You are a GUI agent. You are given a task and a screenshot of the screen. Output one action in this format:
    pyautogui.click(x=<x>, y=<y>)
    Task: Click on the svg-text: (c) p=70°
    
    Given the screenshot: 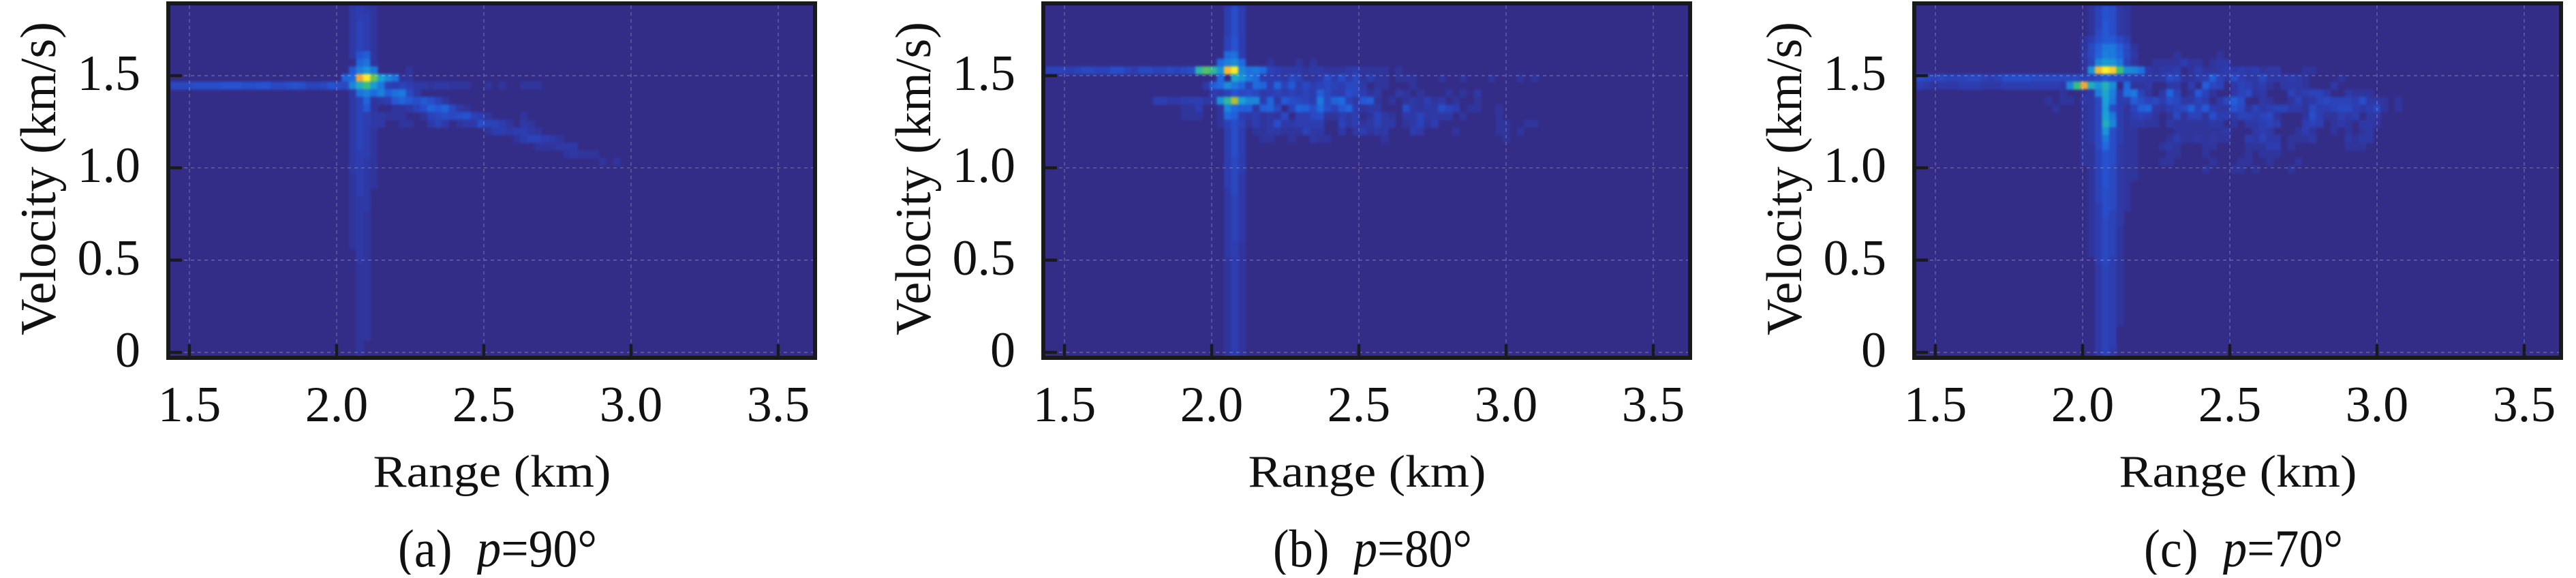 What is the action you would take?
    pyautogui.click(x=2243, y=547)
    